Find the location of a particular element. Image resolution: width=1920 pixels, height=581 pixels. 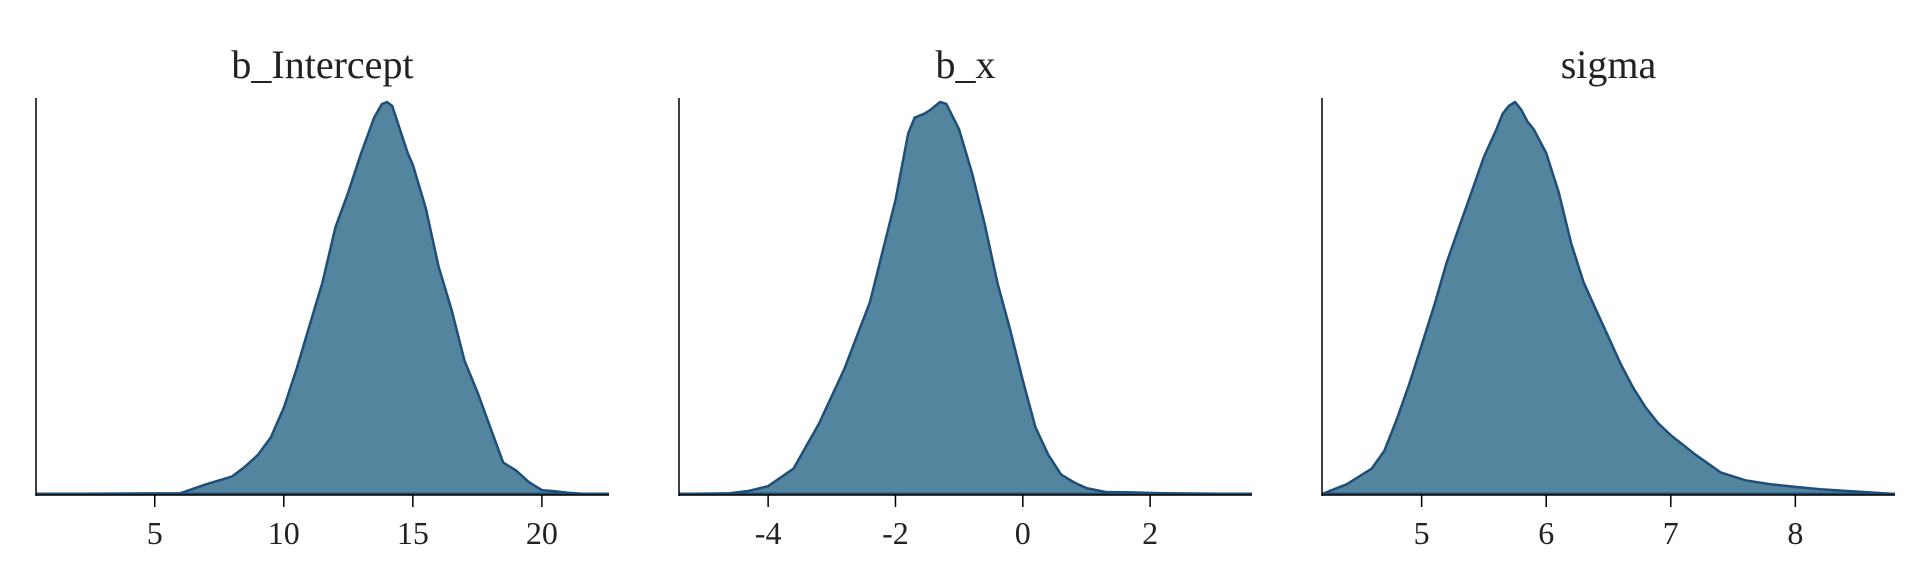

x-tick-label: 6 is located at coordinates (1546, 533).